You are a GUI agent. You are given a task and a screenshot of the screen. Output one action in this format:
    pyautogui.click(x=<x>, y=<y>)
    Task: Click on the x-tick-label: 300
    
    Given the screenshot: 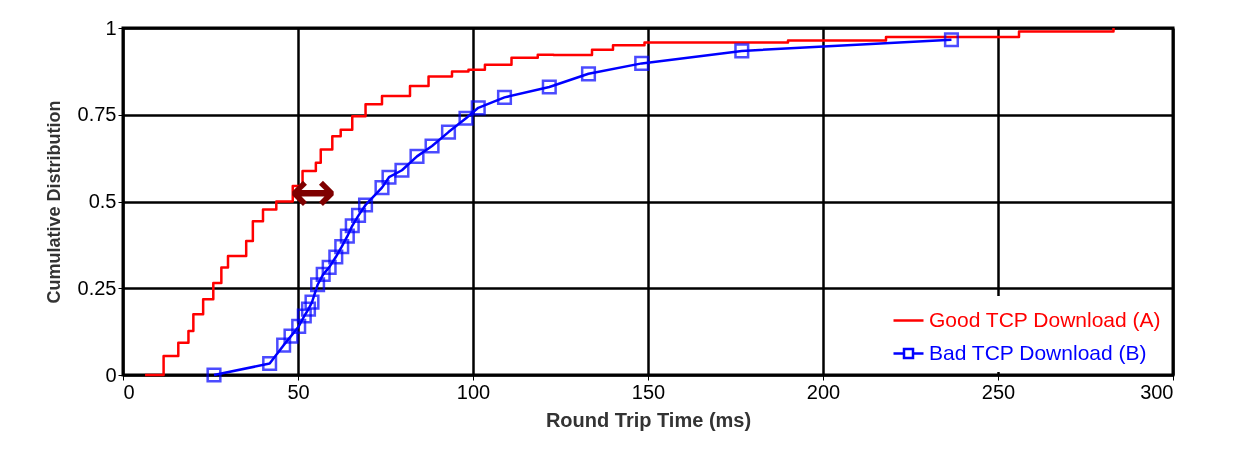 What is the action you would take?
    pyautogui.click(x=1157, y=391)
    